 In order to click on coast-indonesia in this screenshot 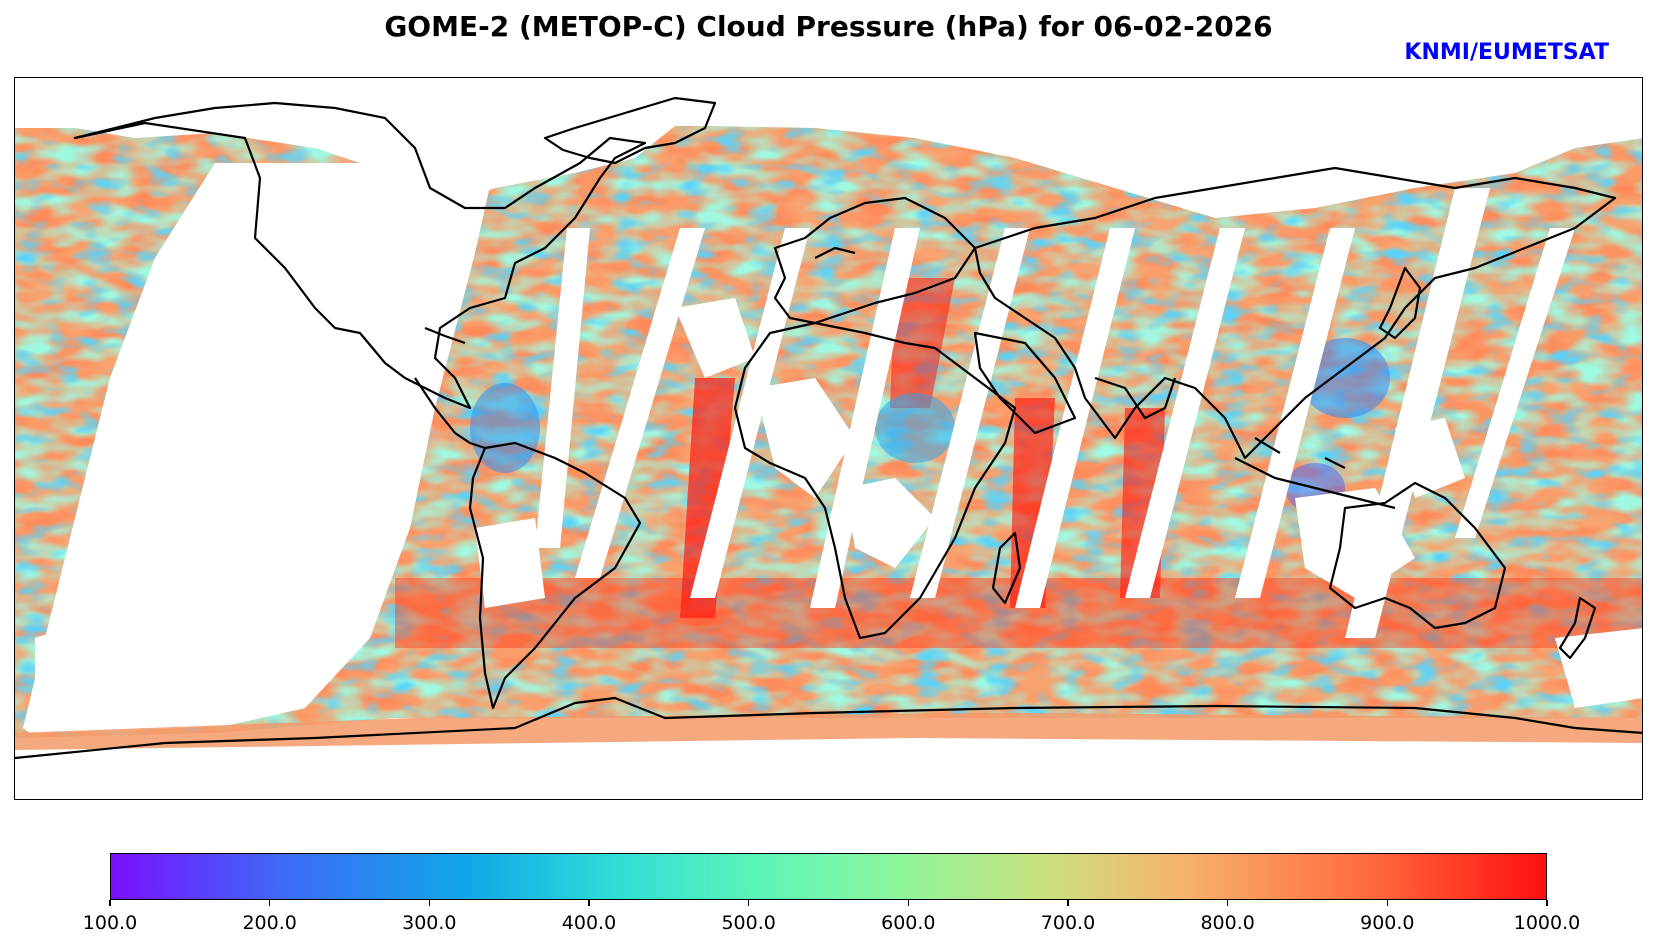, I will do `click(1315, 473)`.